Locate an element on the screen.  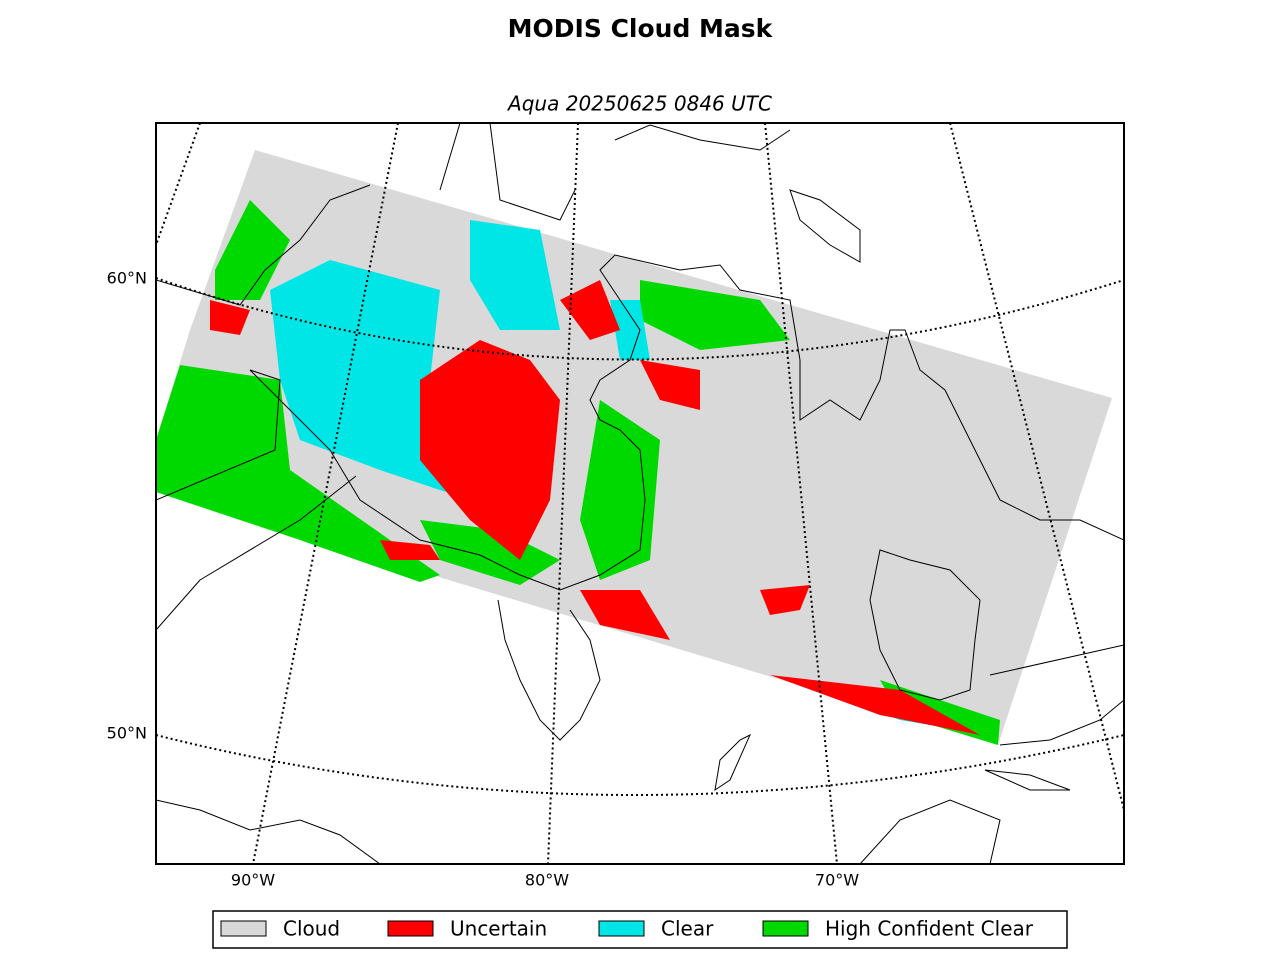
legend-label: Uncertain is located at coordinates (498, 929).